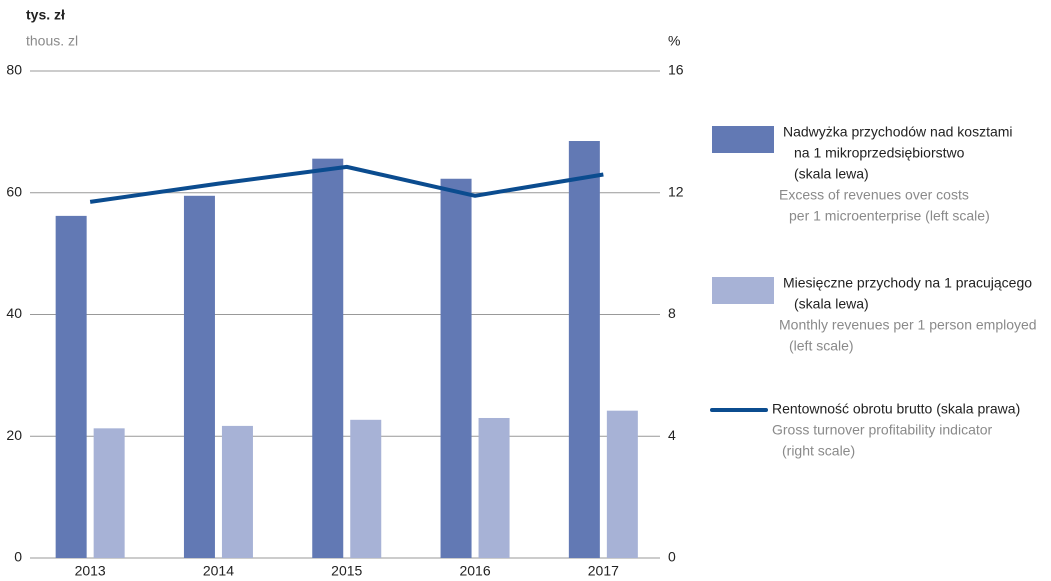 The height and width of the screenshot is (581, 1051). I want to click on y-tick-label: 40, so click(14, 313).